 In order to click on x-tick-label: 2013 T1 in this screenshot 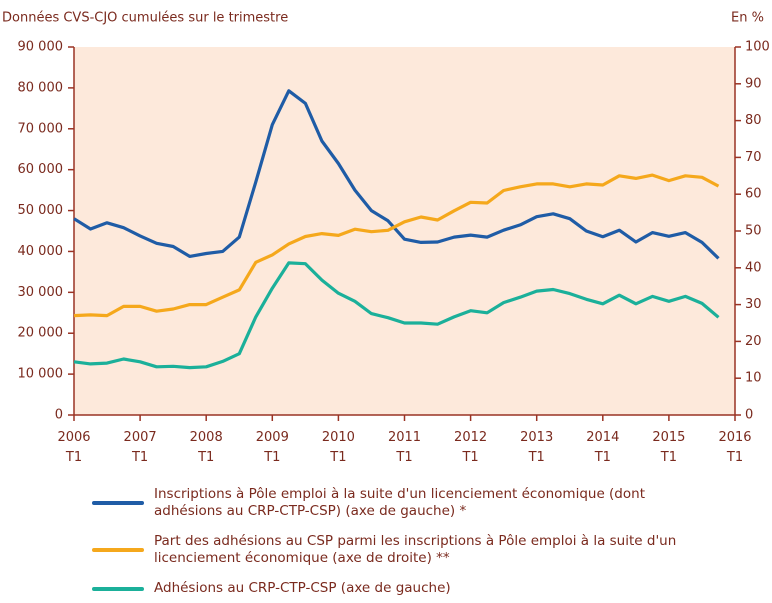, I will do `click(536, 447)`.